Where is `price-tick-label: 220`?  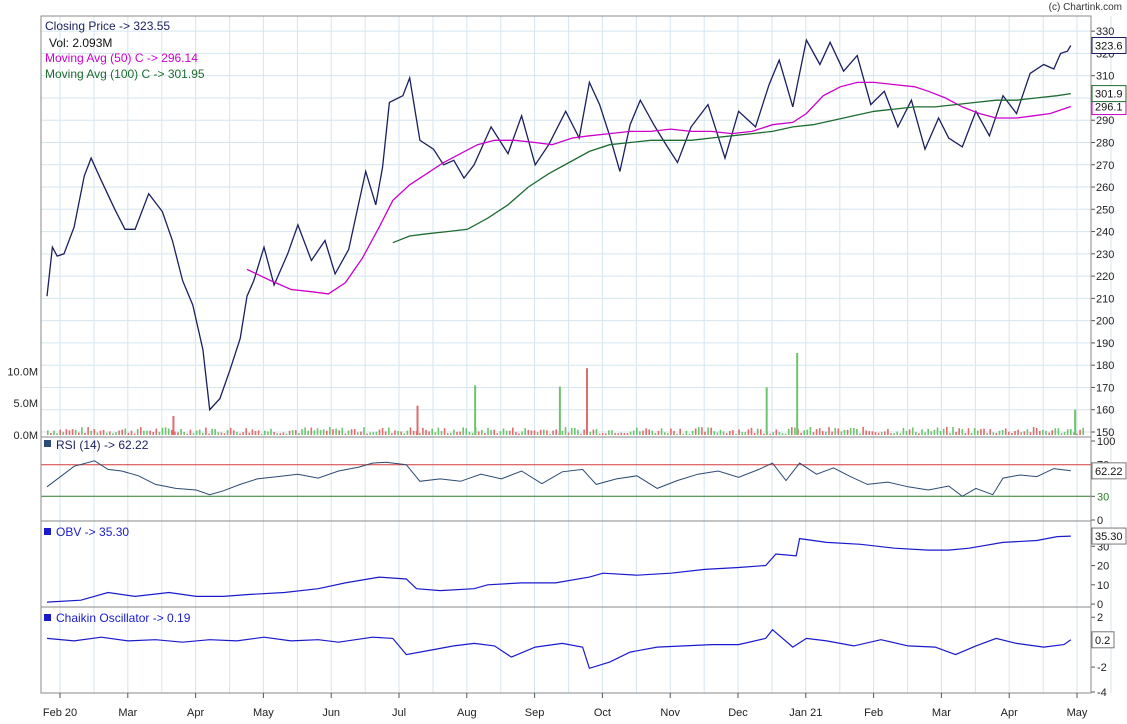 price-tick-label: 220 is located at coordinates (1105, 277).